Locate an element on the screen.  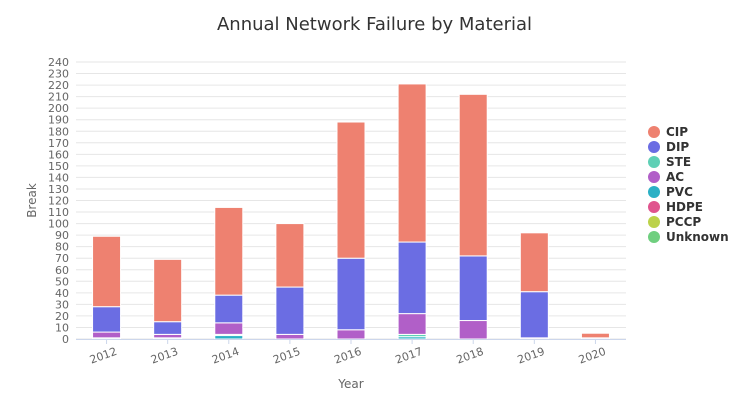
legend-label: CIP is located at coordinates (677, 132).